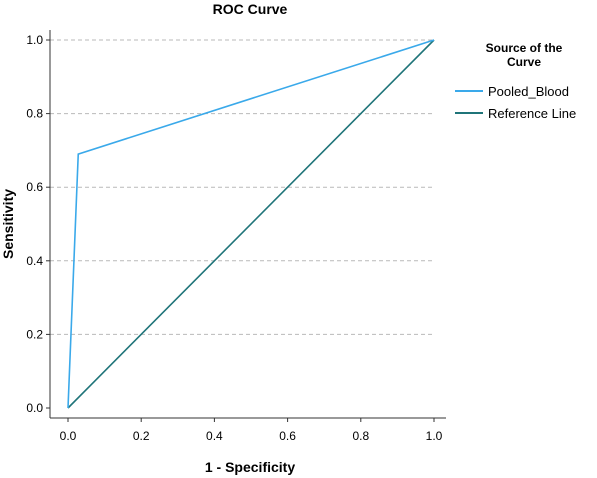  I want to click on y-tick-label: 0.2, so click(34, 334).